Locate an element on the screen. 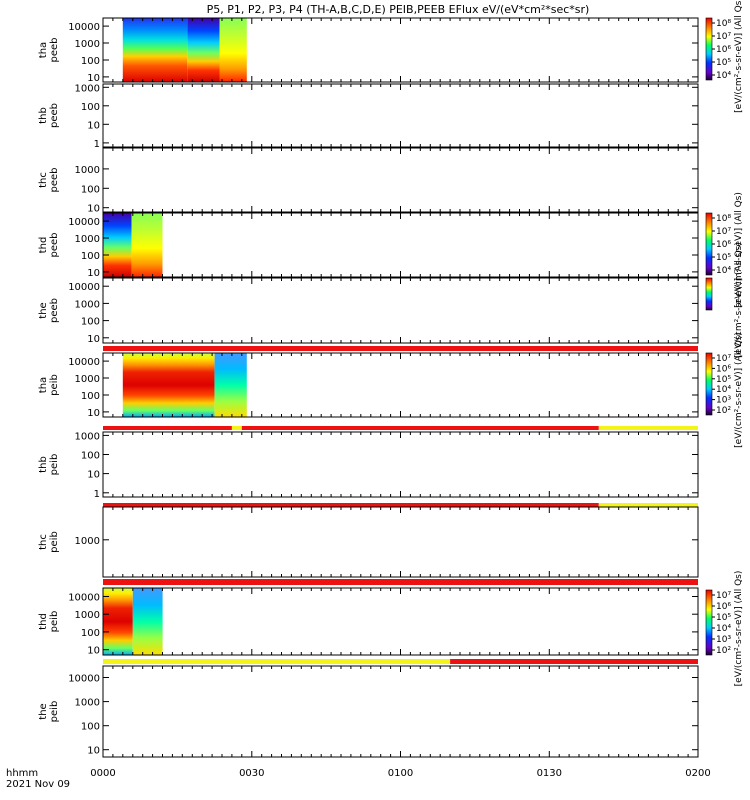 The height and width of the screenshot is (800, 750). thc-peeb-ylabel-1: peeb is located at coordinates (54, 180).